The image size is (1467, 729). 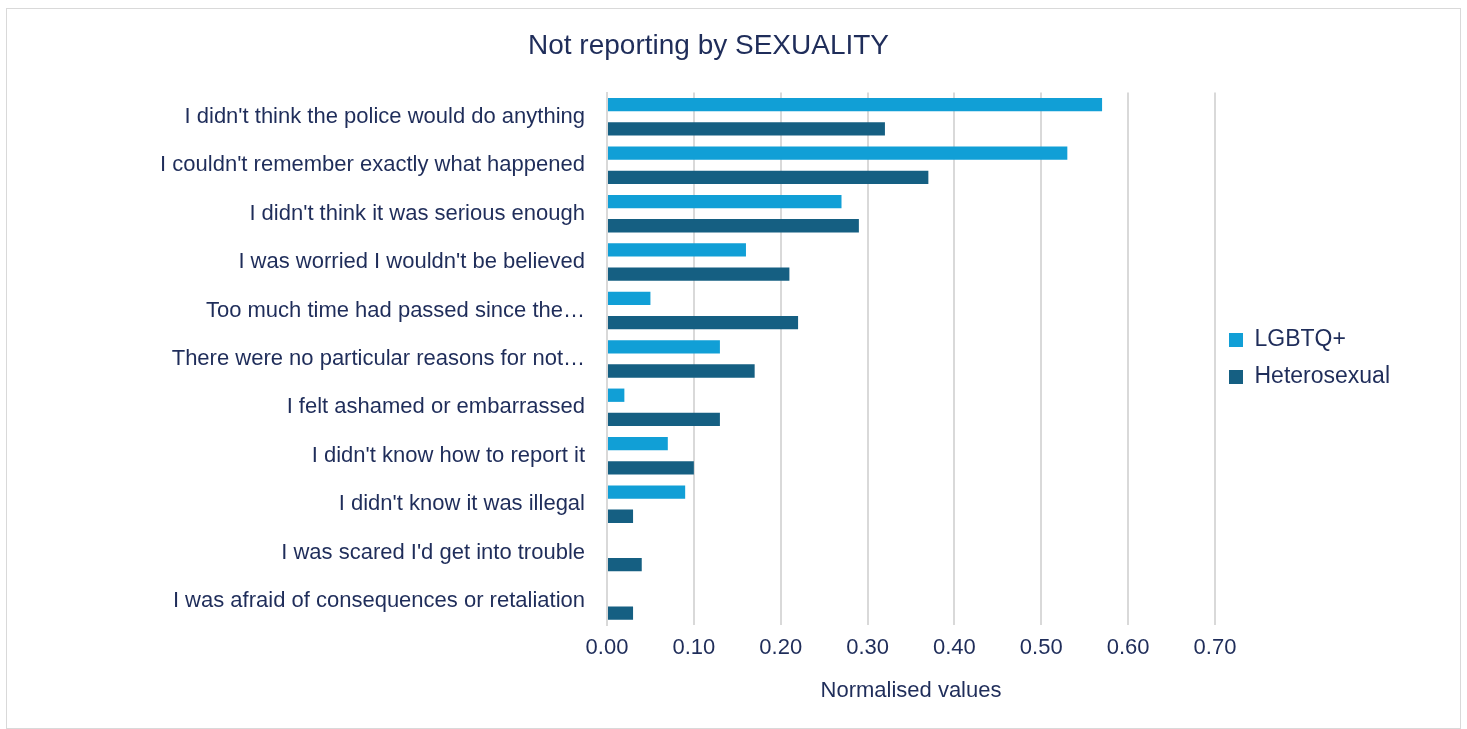 I want to click on legend-label: LGBTQ+, so click(x=1300, y=338).